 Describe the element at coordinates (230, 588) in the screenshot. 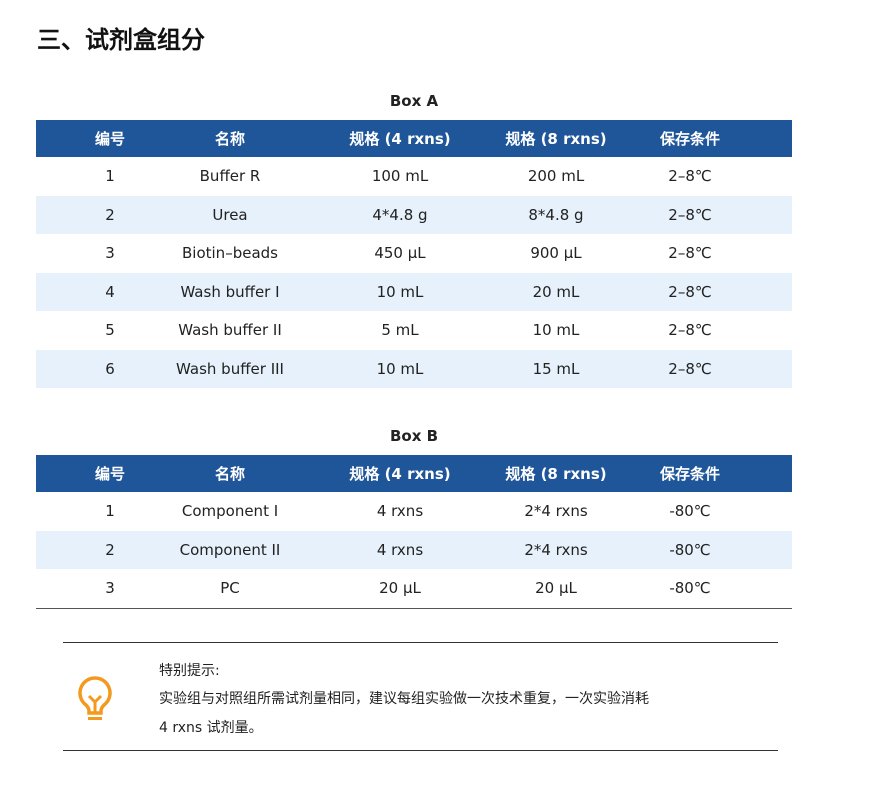

I see `table-cell: PC` at that location.